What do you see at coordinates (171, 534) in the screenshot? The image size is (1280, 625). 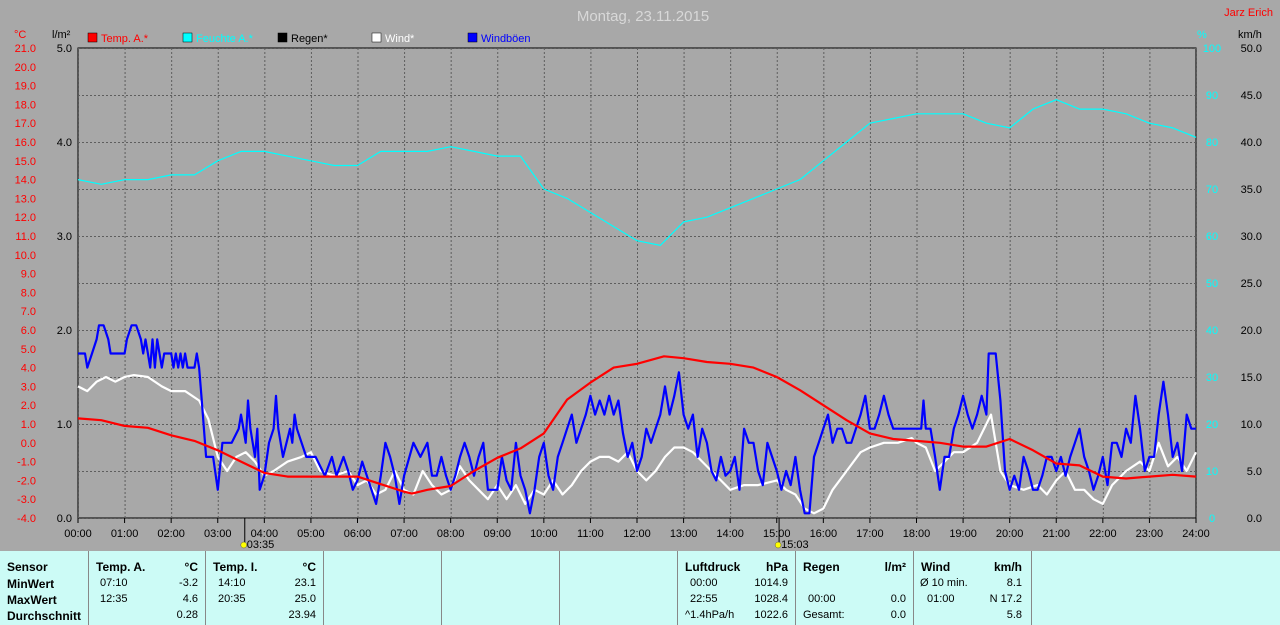 I see `x-tick-label: 02:00` at bounding box center [171, 534].